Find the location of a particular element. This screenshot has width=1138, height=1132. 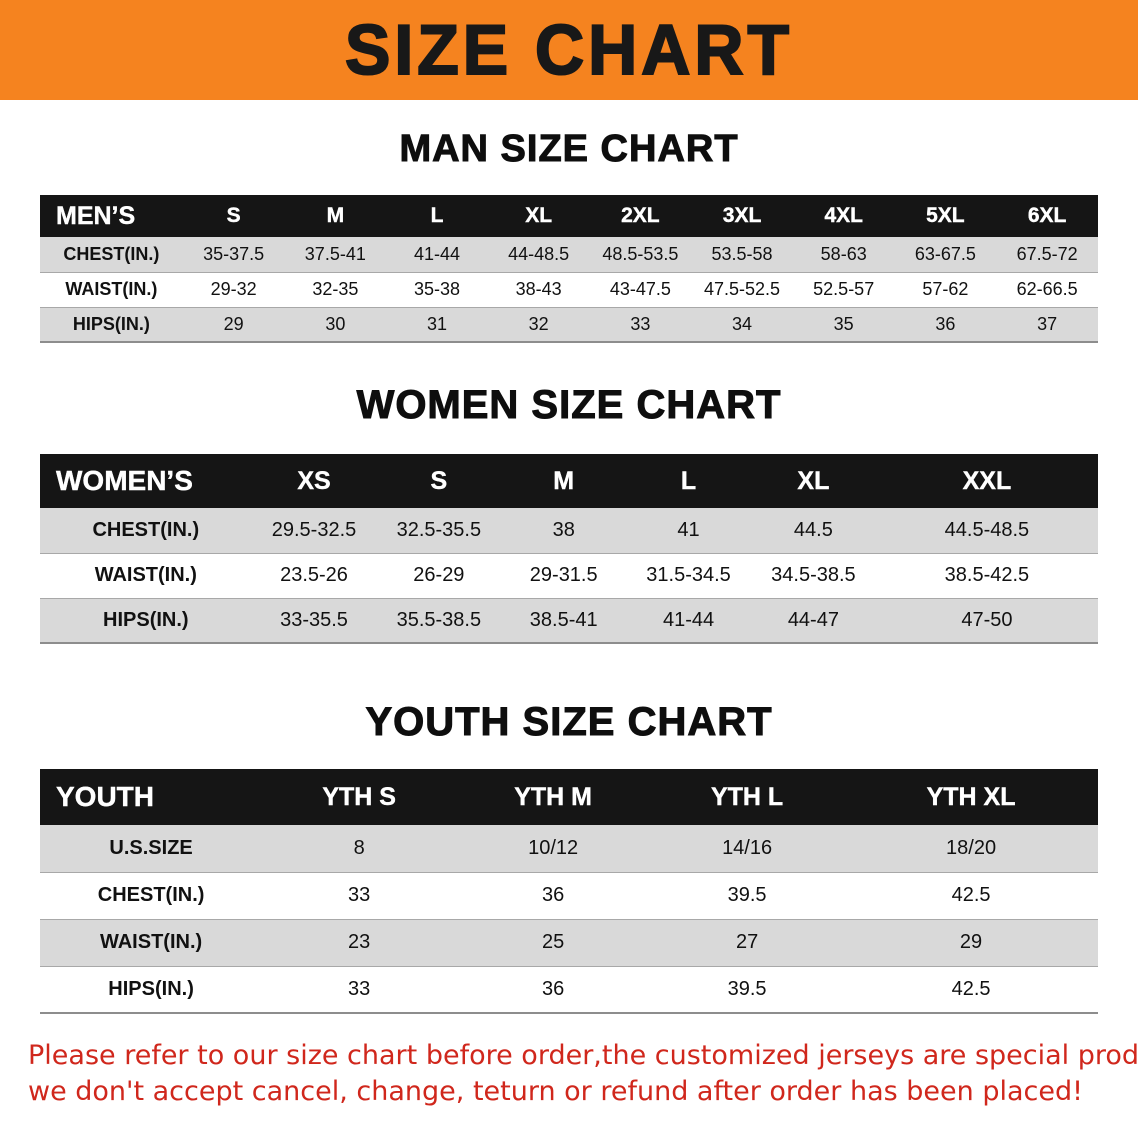

value-cell: 26-29 is located at coordinates (439, 575).